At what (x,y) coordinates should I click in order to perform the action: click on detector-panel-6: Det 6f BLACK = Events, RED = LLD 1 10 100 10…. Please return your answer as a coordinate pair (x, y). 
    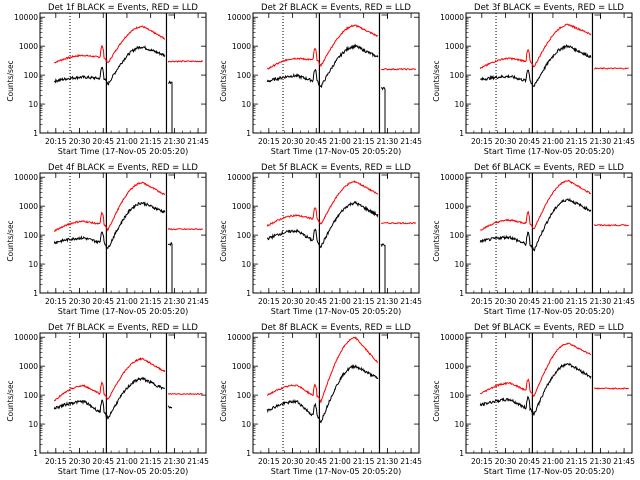
    Looking at the image, I should click on (533, 239).